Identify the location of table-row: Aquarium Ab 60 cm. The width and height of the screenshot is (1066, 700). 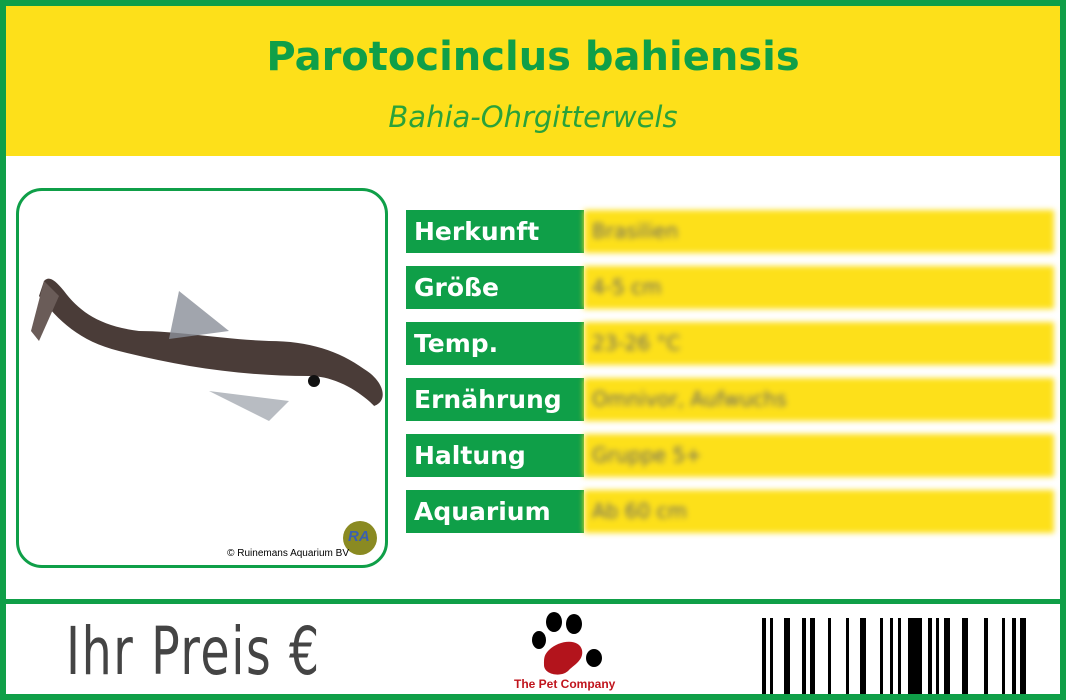
(730, 511).